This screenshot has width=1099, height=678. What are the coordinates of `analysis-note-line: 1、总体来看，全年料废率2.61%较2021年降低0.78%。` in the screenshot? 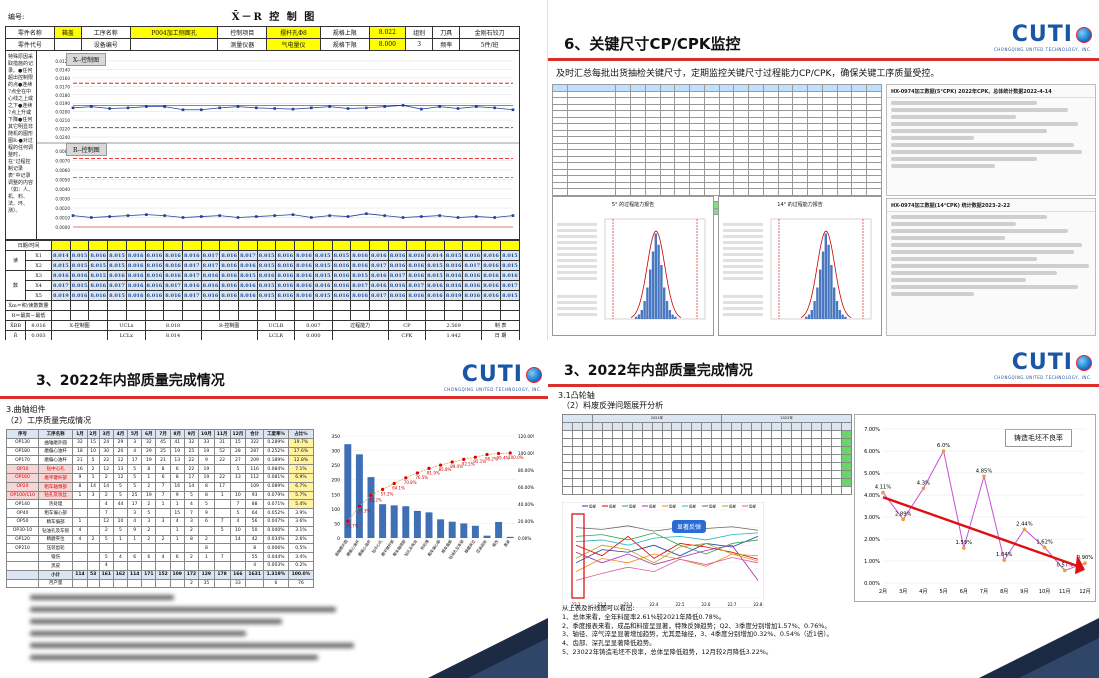 It's located at (644, 616).